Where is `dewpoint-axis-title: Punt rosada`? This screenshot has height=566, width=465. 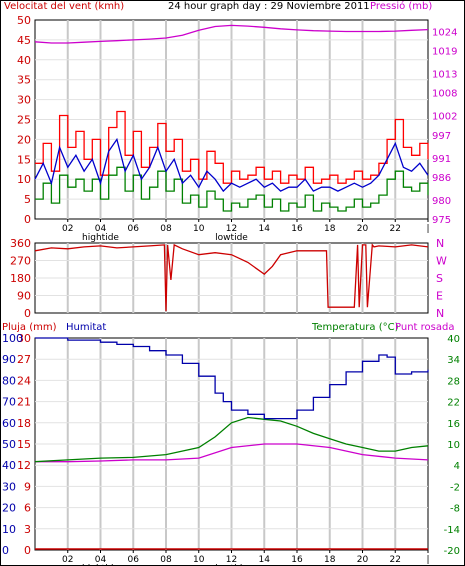
dewpoint-axis-title: Punt rosada is located at coordinates (424, 327).